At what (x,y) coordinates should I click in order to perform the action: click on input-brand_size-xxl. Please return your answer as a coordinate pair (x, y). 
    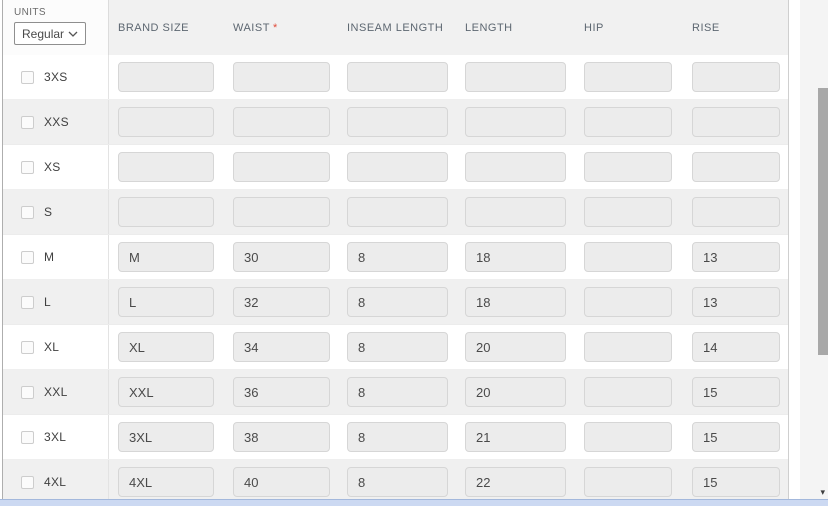
    Looking at the image, I should click on (166, 392).